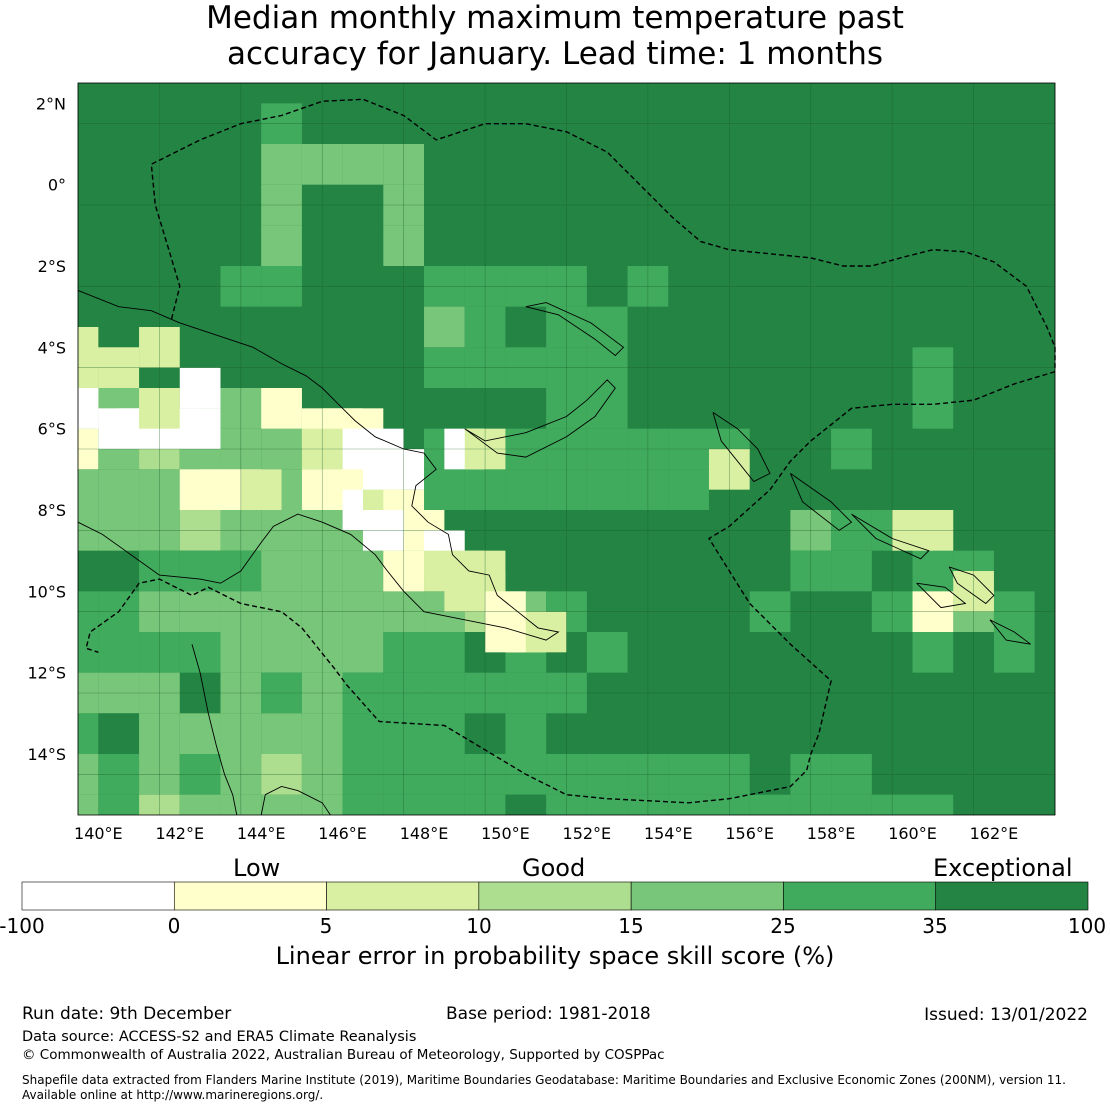  I want to click on colorbar-tick: 15, so click(631, 926).